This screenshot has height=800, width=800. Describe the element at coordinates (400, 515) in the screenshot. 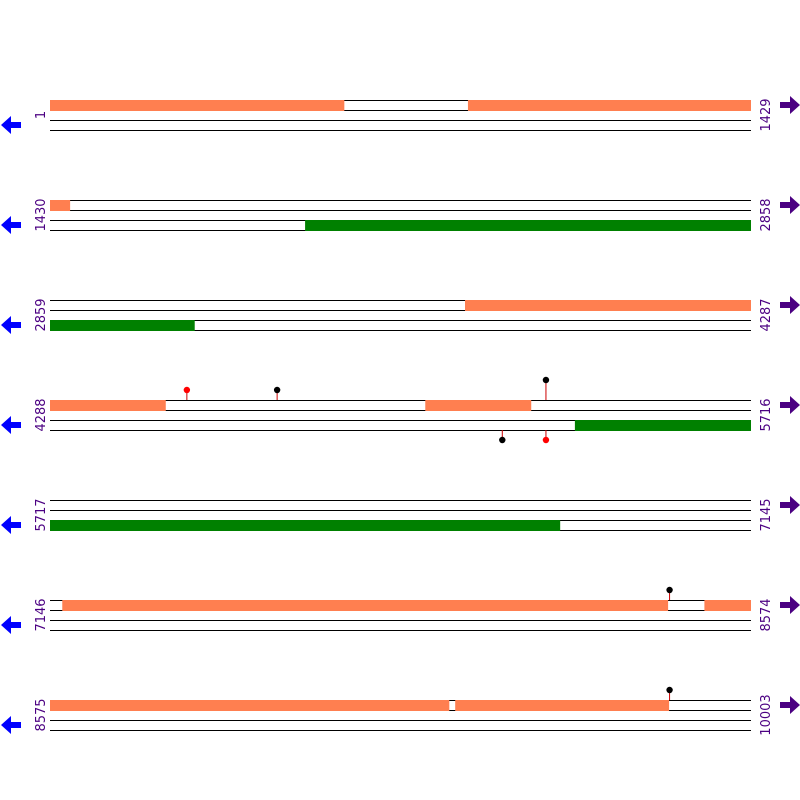

I see `sequence-row: 5717 7145` at that location.